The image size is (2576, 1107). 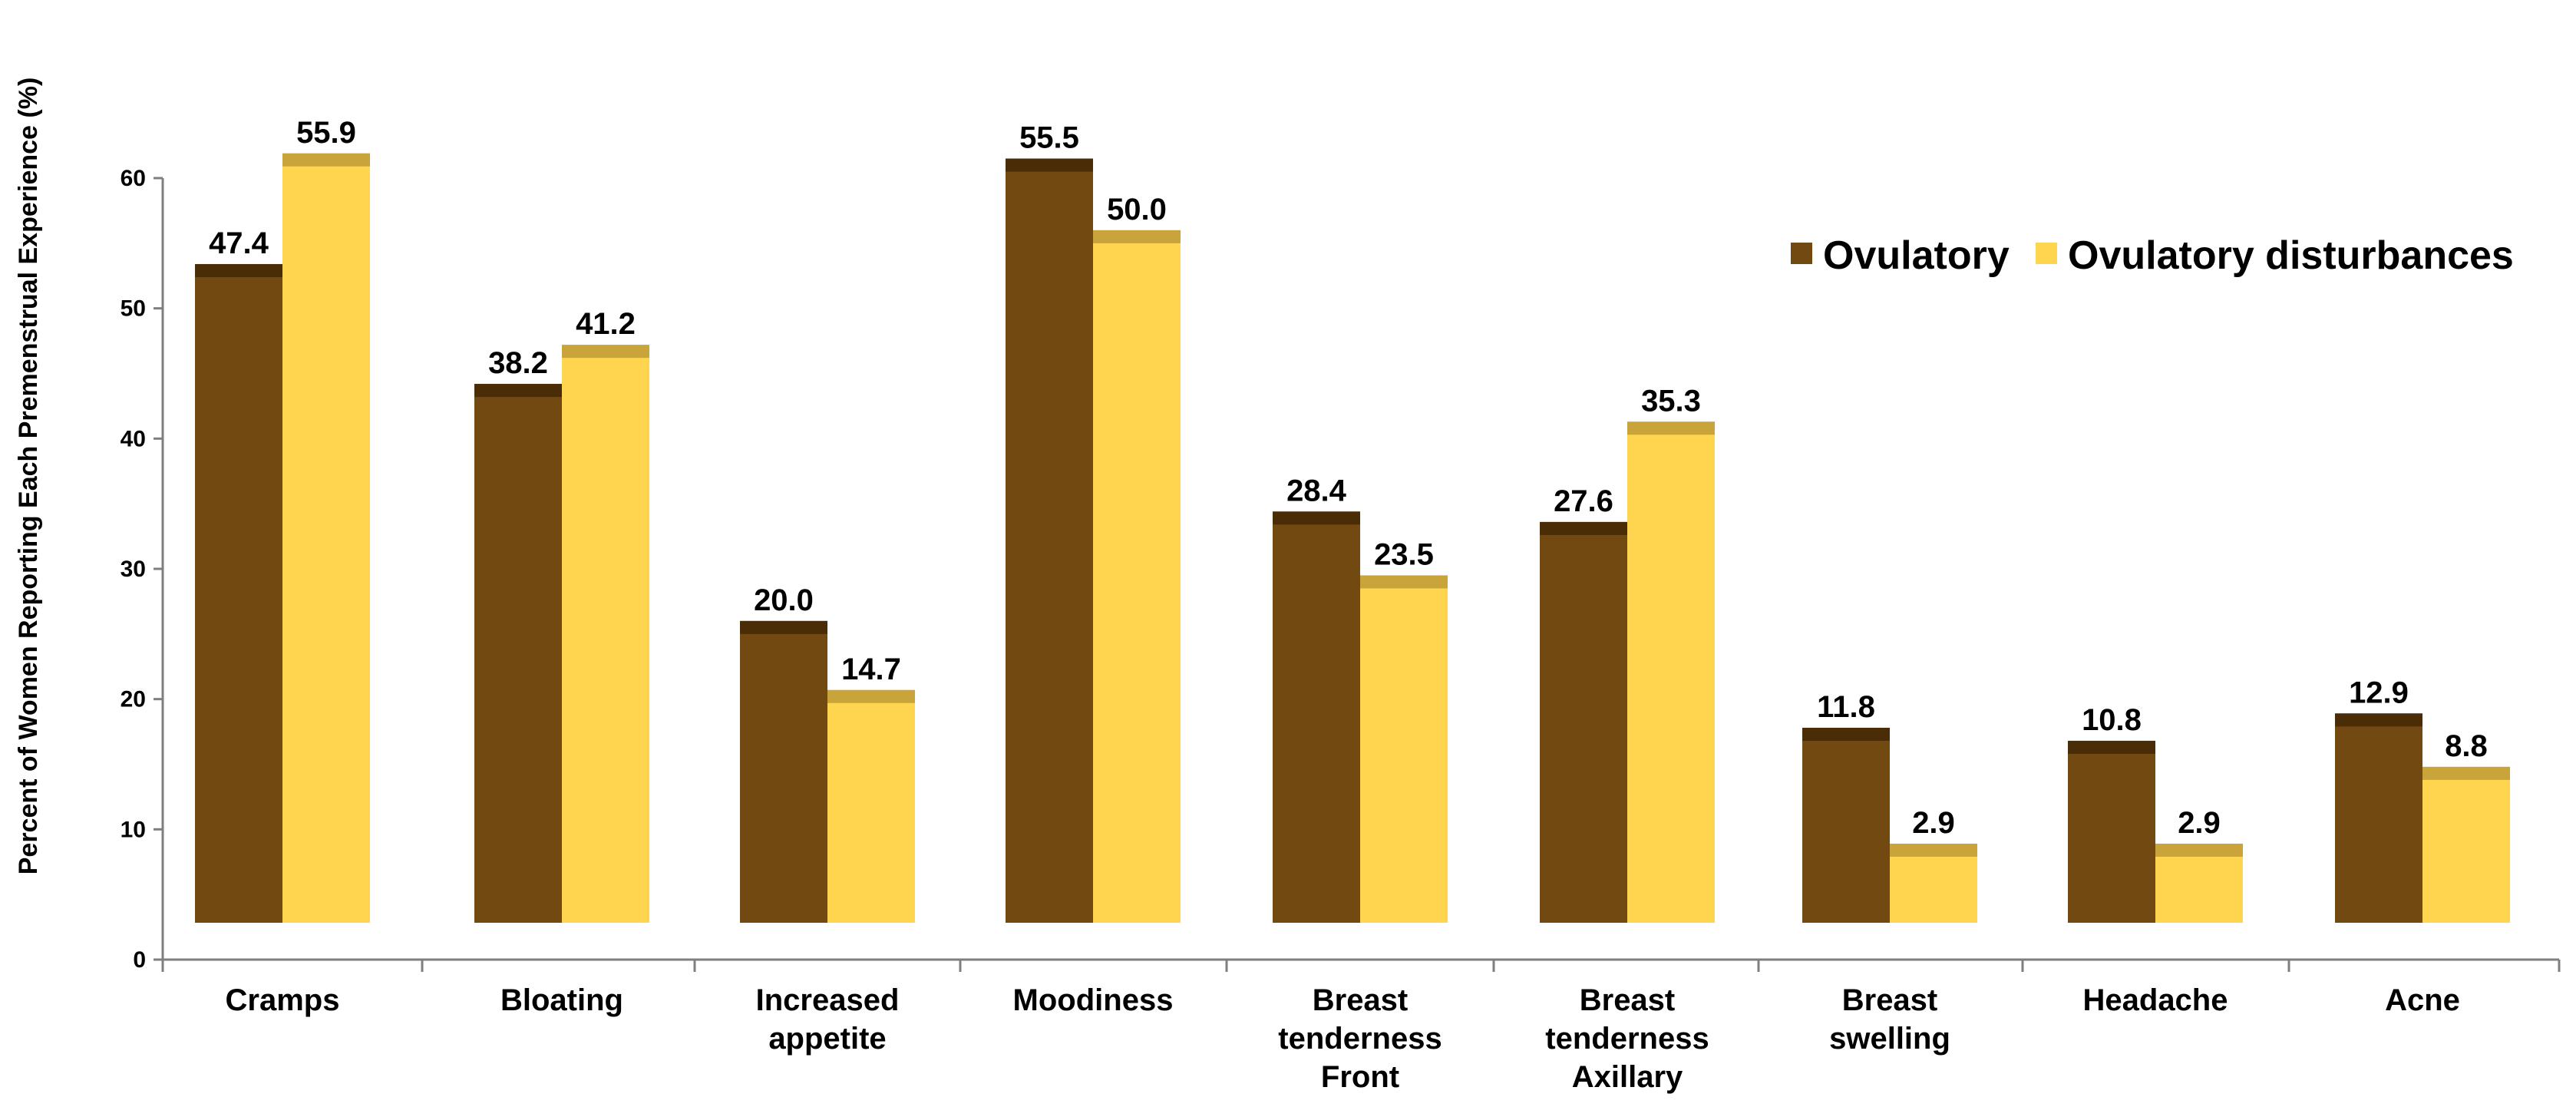 What do you see at coordinates (1846, 707) in the screenshot?
I see `data-label: 11.8` at bounding box center [1846, 707].